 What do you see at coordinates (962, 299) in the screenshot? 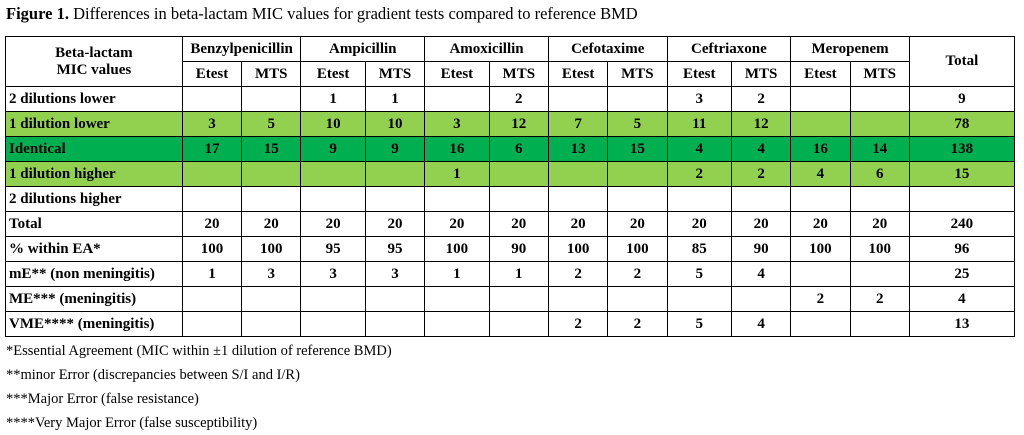
I see `row-total-cell: 4` at bounding box center [962, 299].